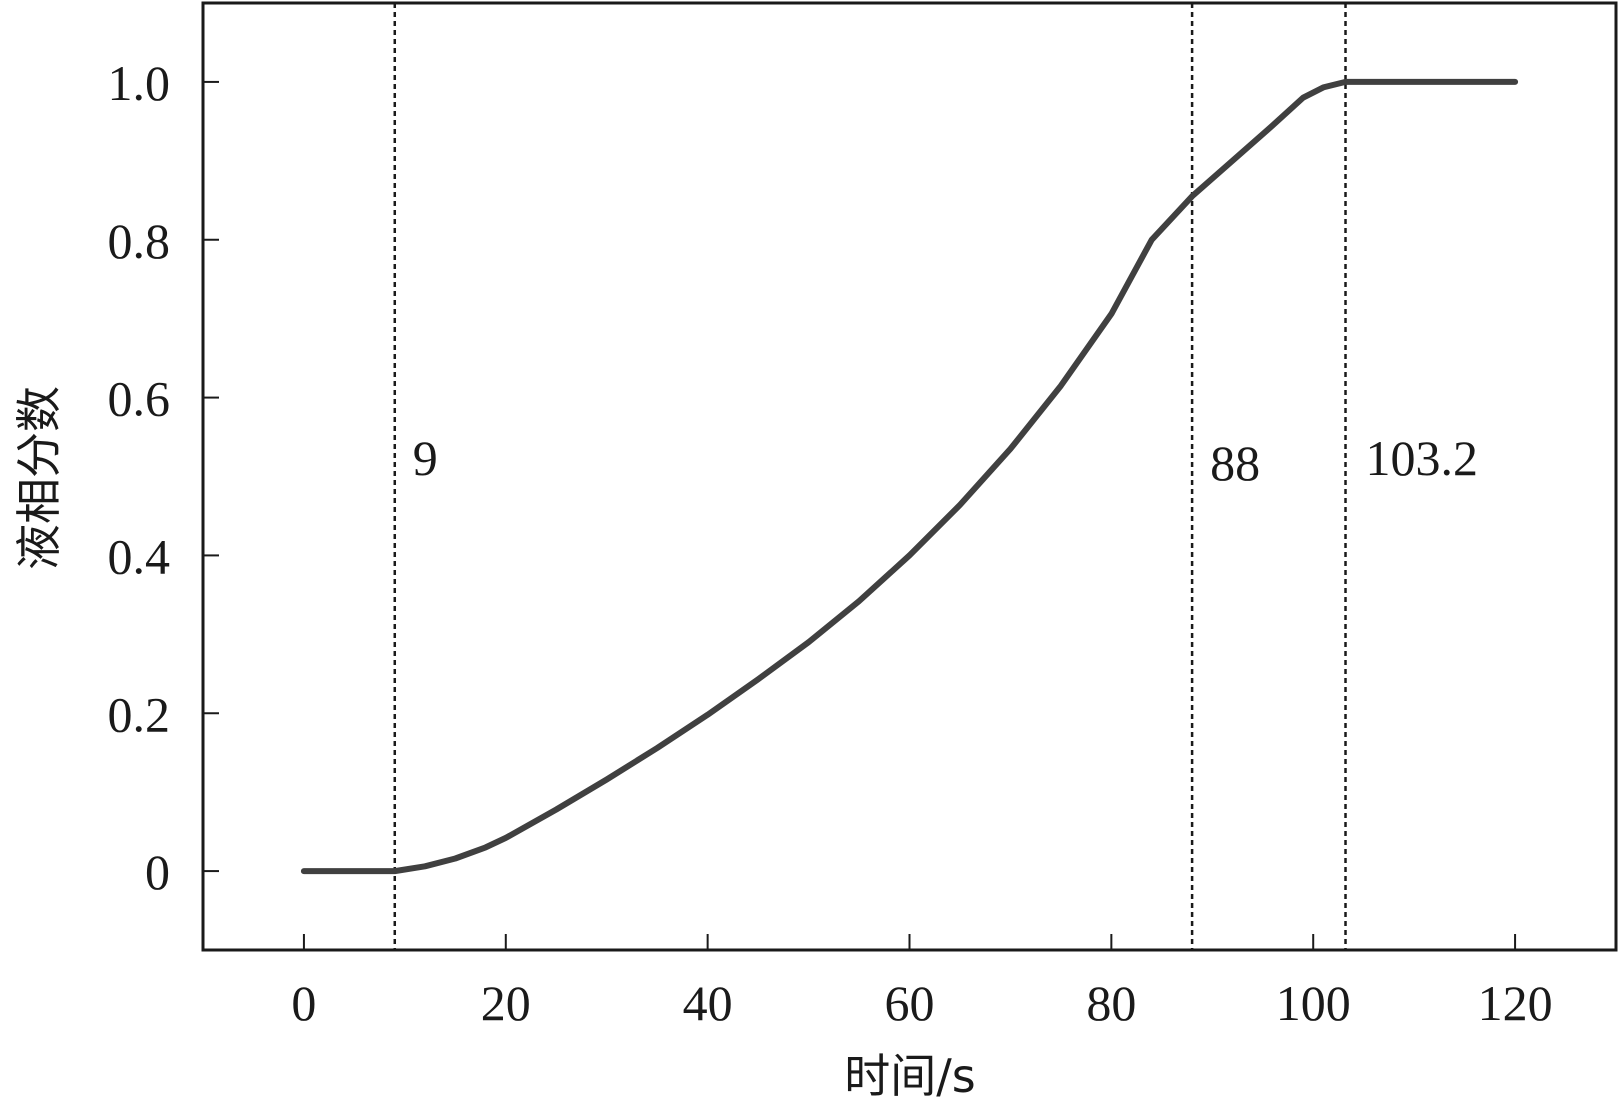 The height and width of the screenshot is (1113, 1621). I want to click on vertical-marker-label: 103.2, so click(1422, 458).